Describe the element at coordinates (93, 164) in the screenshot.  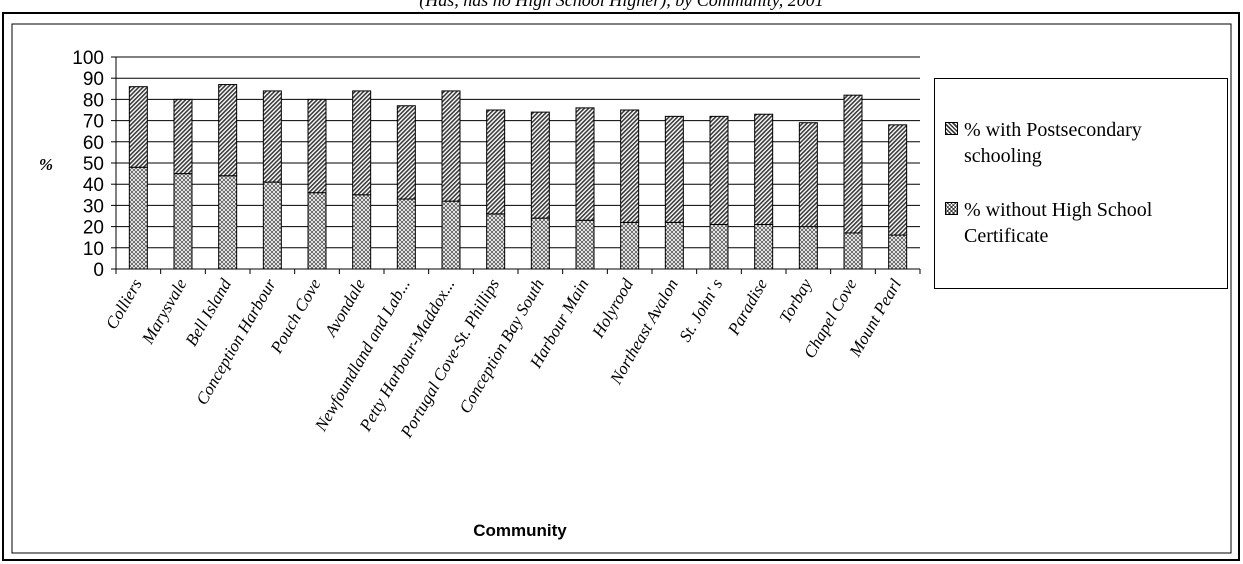
I see `y-tick-label: 50` at that location.